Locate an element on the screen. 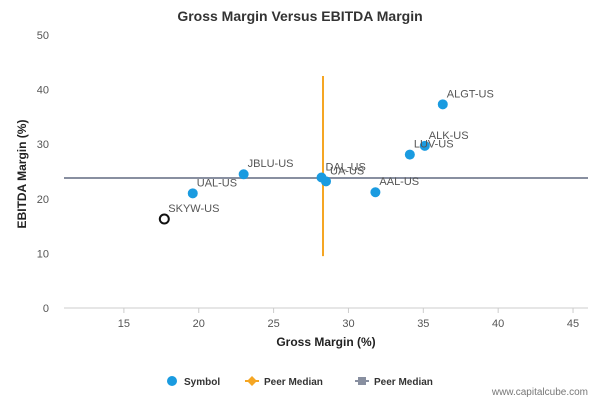 This screenshot has width=600, height=400. y-tick-label: 0 is located at coordinates (46, 309).